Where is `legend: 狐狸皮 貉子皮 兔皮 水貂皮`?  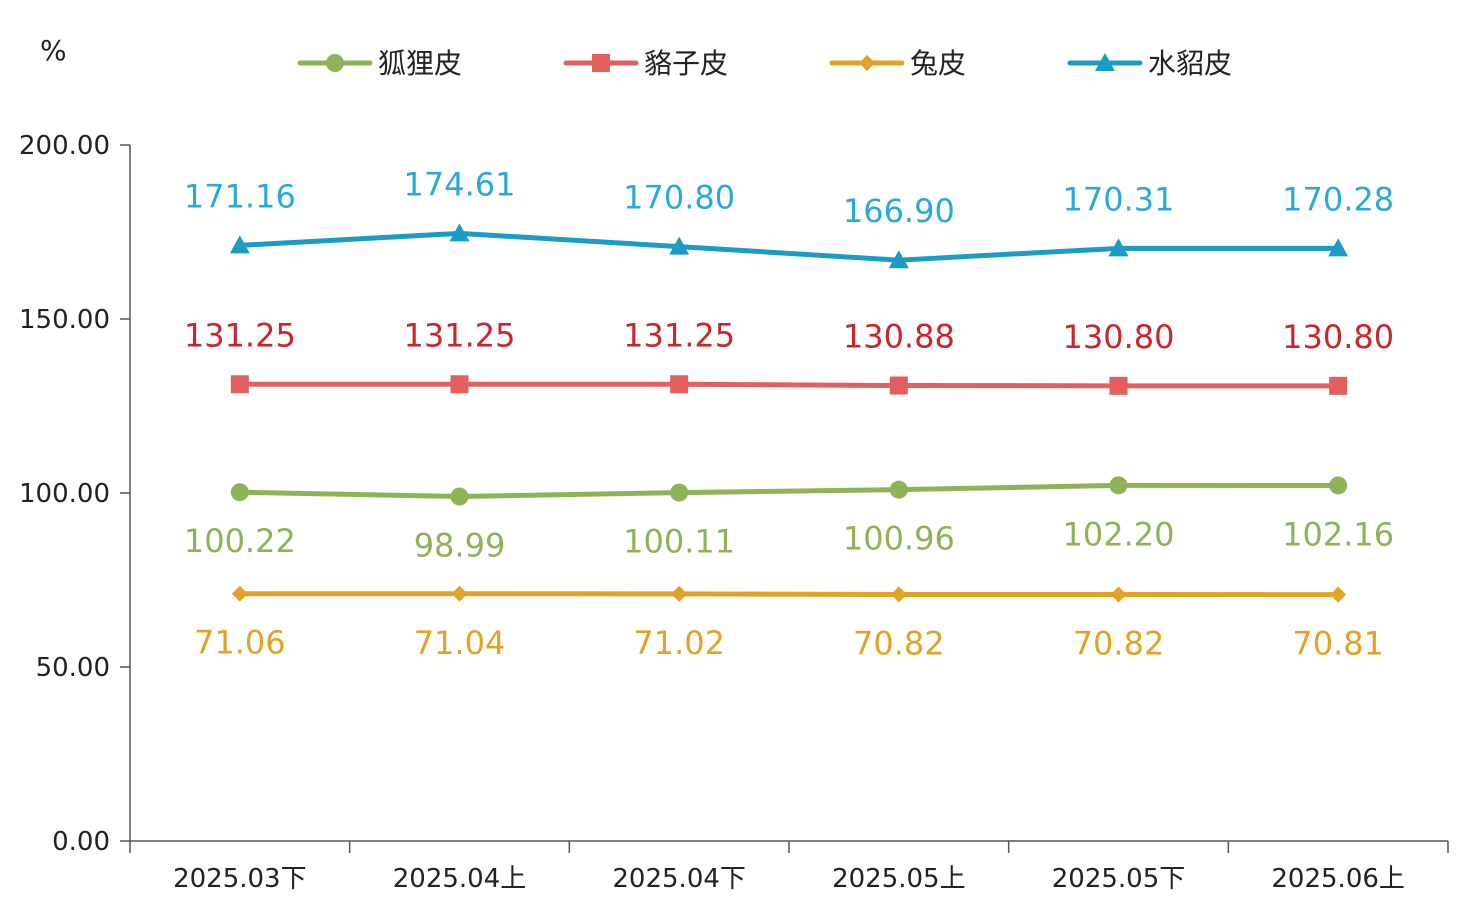
legend: 狐狸皮 貉子皮 兔皮 水貂皮 is located at coordinates (764, 63).